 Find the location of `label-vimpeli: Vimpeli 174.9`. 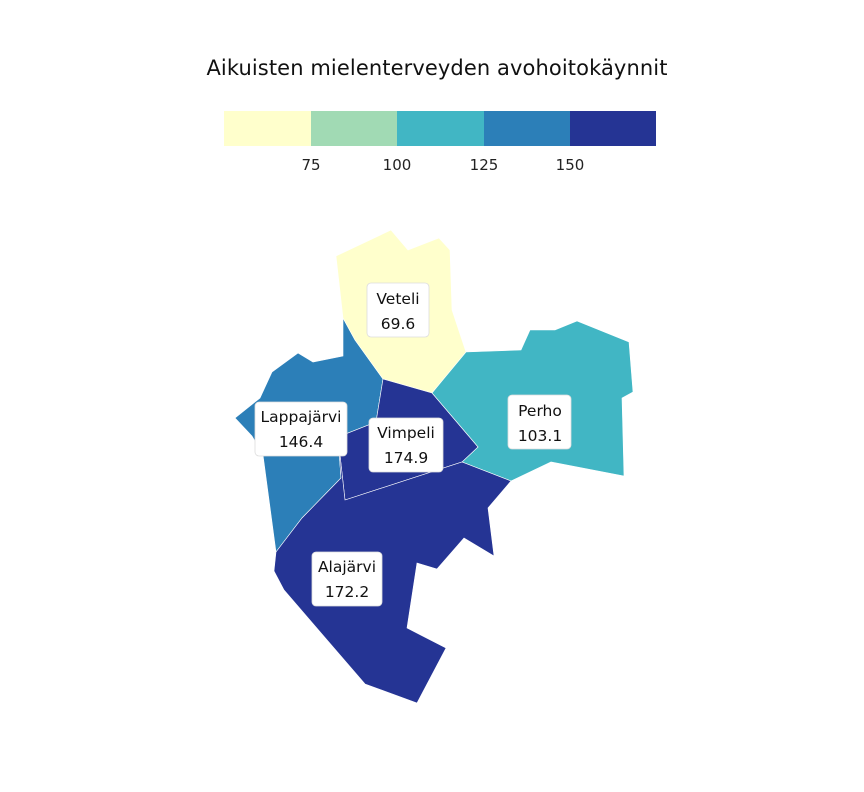

label-vimpeli: Vimpeli 174.9 is located at coordinates (406, 445).